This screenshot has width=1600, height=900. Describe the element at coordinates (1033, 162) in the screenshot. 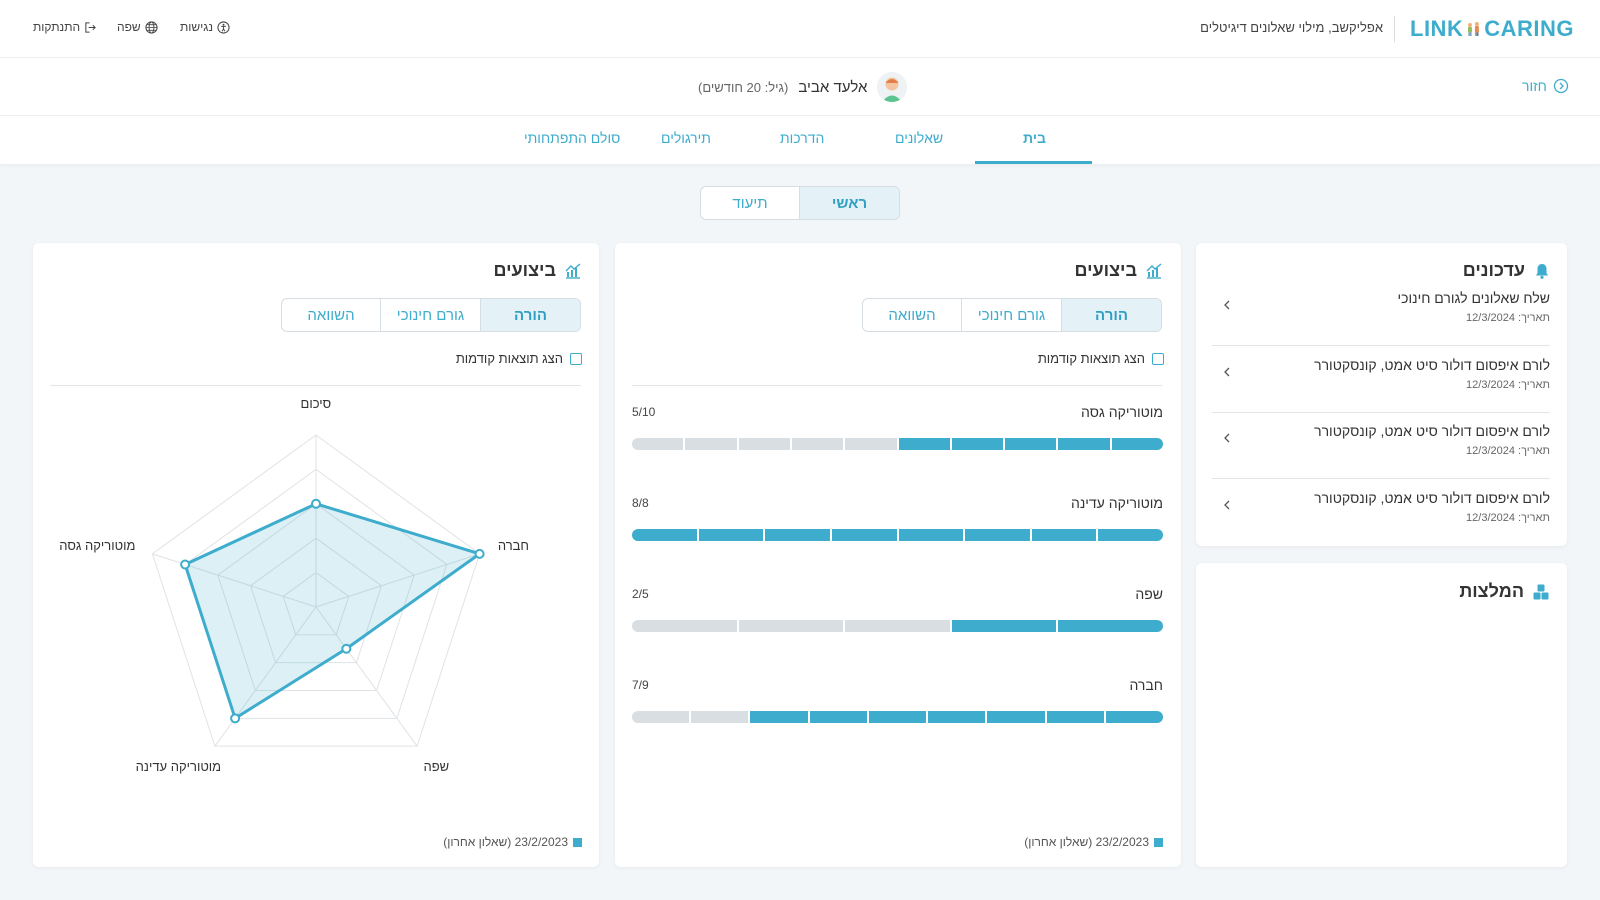

I see `active-tab-indicator` at that location.